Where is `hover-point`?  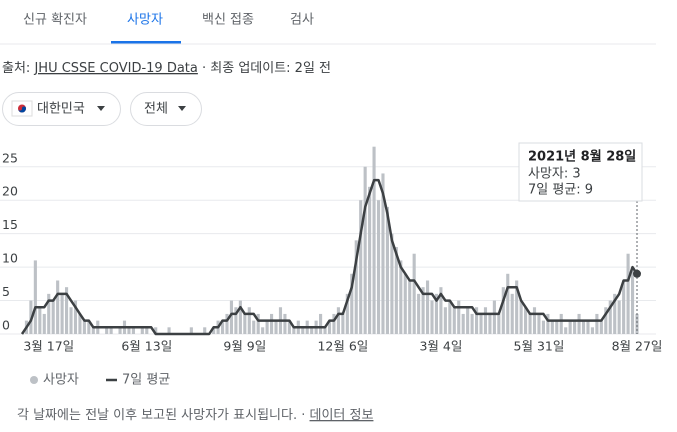 hover-point is located at coordinates (637, 273).